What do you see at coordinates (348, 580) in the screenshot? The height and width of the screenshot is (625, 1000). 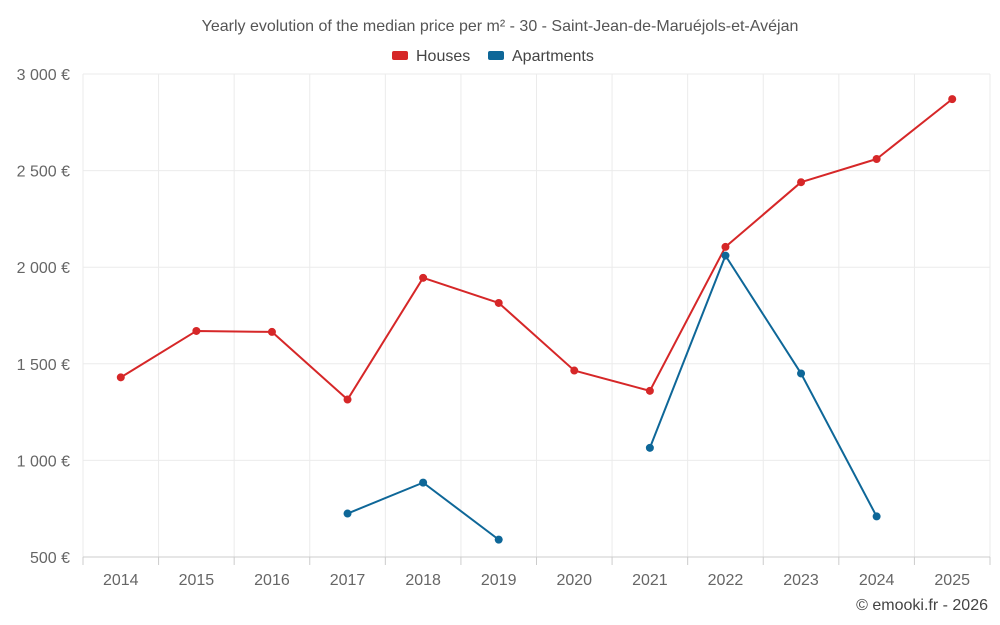 I see `x-tick-label: 2017` at bounding box center [348, 580].